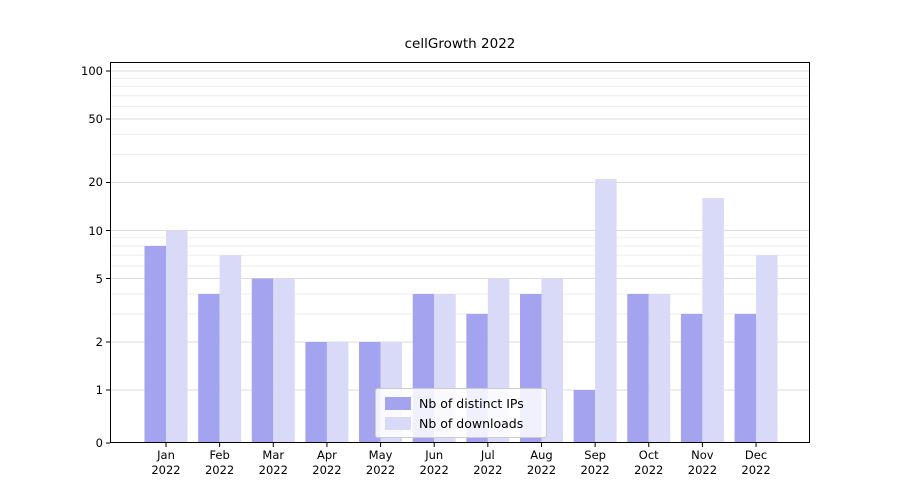  I want to click on x-tick-month: Jan, so click(166, 455).